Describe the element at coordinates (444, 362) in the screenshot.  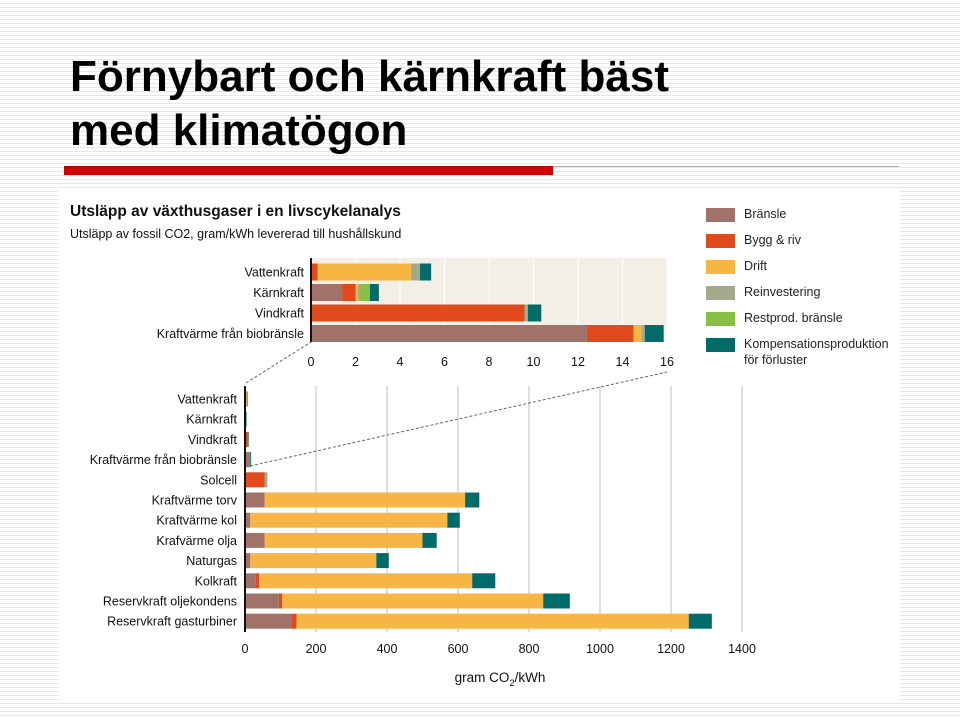
I see `inset-tick-label: 6` at that location.